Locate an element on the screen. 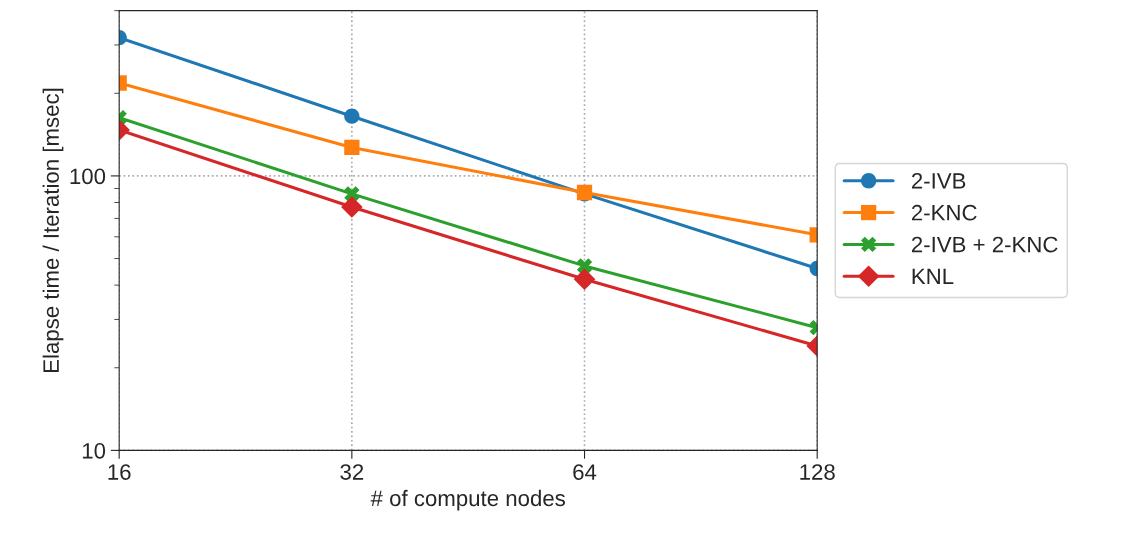 This screenshot has width=1135, height=533. y-tick-label: 100 is located at coordinates (88, 176).